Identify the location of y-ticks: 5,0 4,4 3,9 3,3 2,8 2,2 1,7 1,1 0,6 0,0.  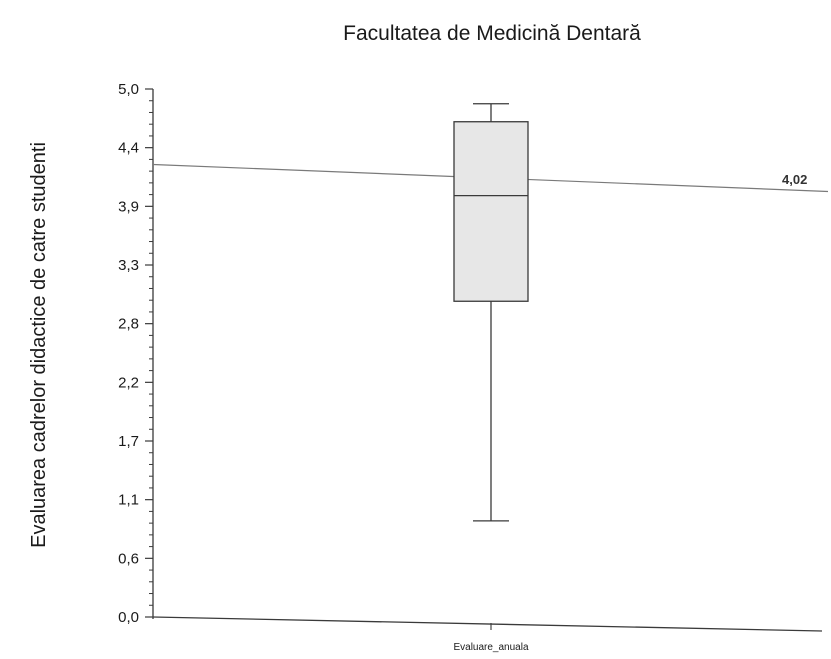
(135, 353).